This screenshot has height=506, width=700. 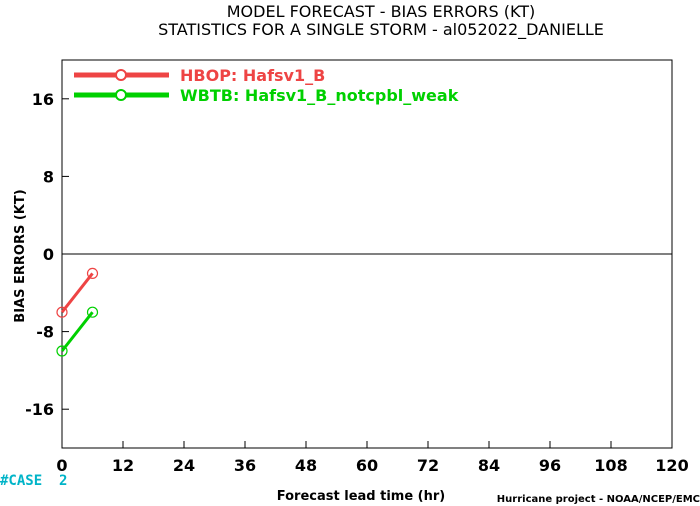 What do you see at coordinates (48, 176) in the screenshot?
I see `y-tick-label: 8` at bounding box center [48, 176].